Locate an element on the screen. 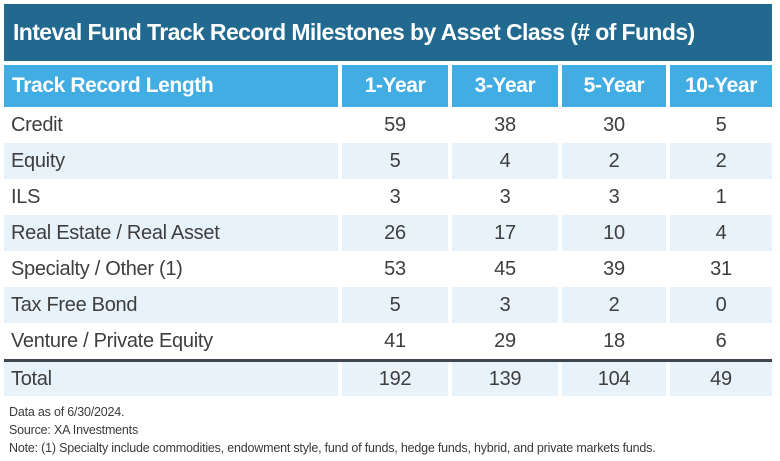  total-divider-rule is located at coordinates (388, 360).